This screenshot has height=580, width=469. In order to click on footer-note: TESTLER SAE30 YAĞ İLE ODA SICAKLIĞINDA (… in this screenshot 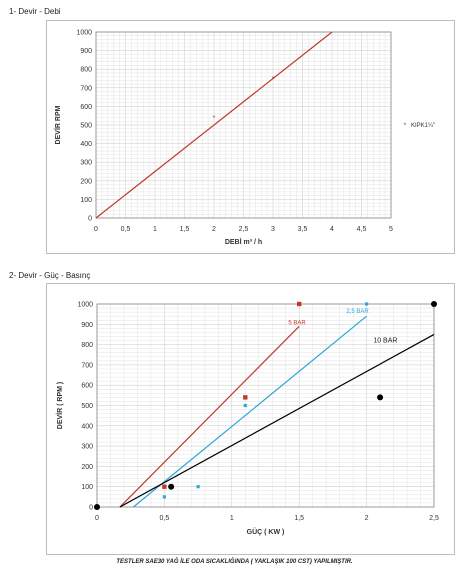, I will do `click(234, 562)`.